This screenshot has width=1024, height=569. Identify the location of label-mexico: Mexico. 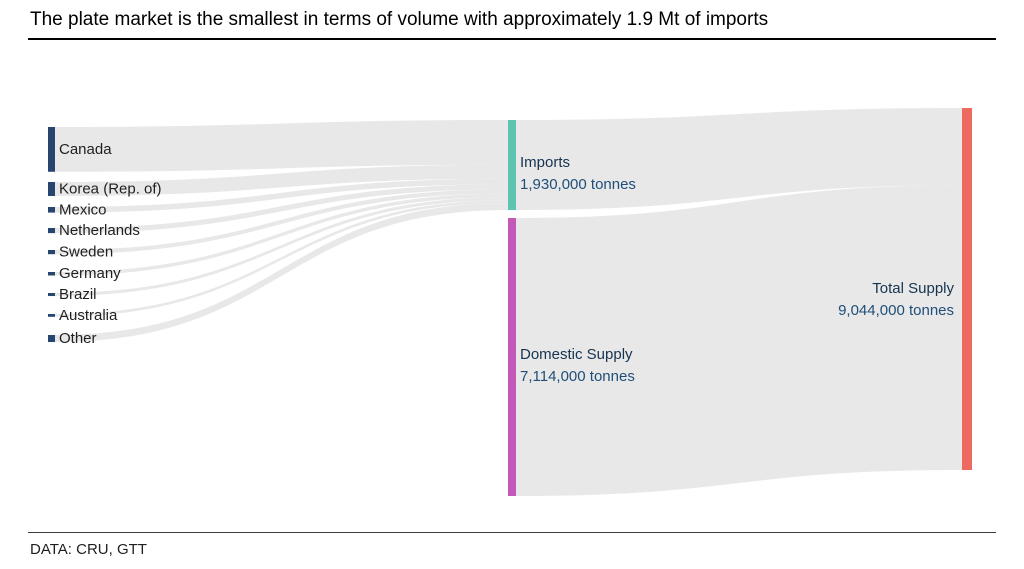
(83, 209).